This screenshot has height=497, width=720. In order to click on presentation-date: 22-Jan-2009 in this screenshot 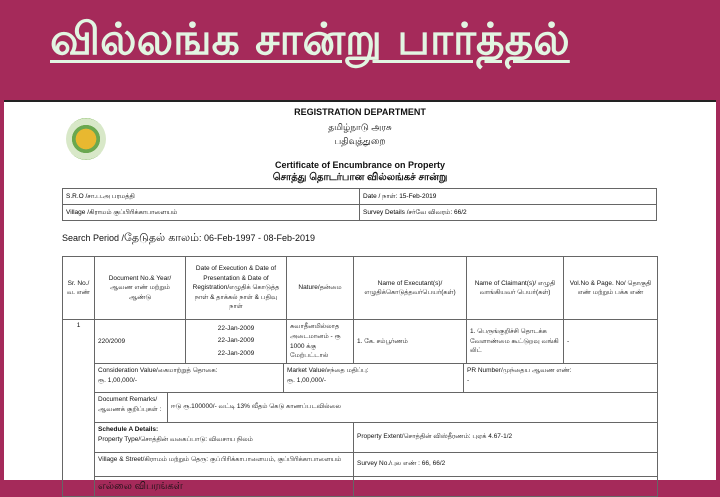, I will do `click(236, 341)`.